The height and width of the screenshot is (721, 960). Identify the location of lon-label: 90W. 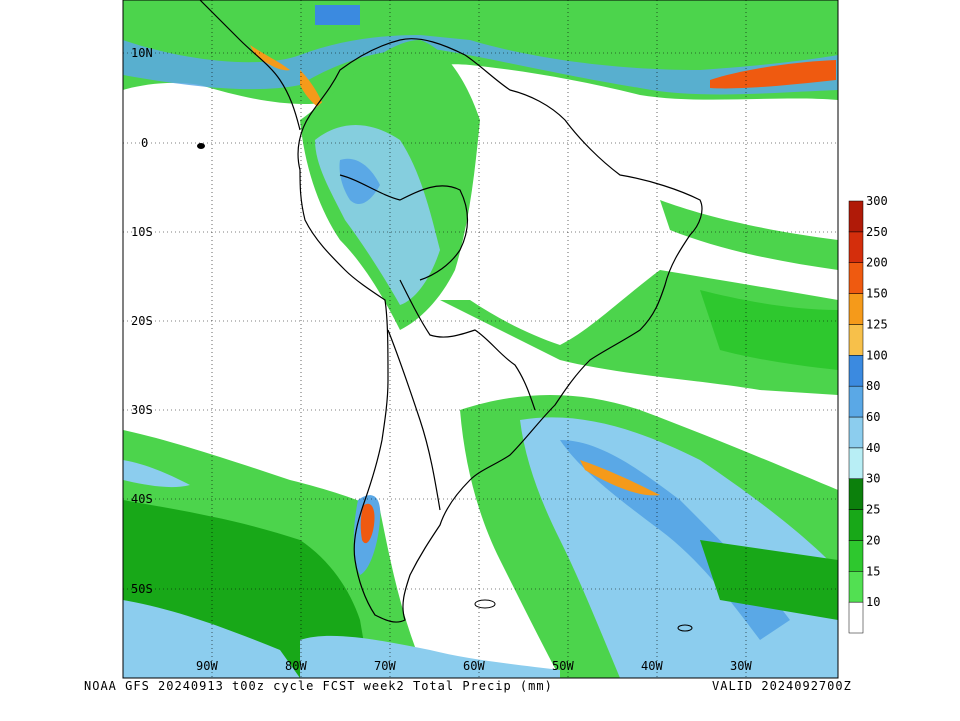
(207, 666).